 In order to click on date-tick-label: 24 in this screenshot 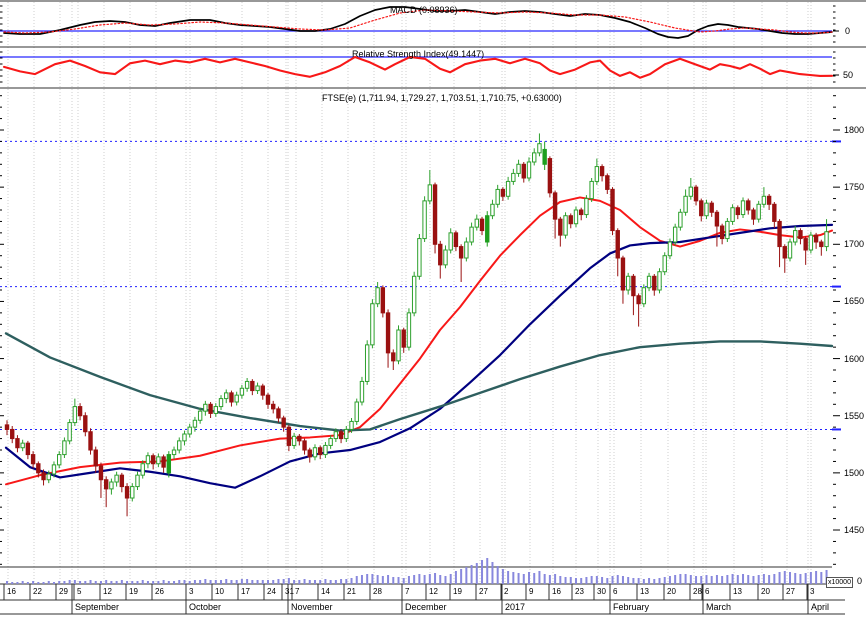, I will do `click(271, 591)`.